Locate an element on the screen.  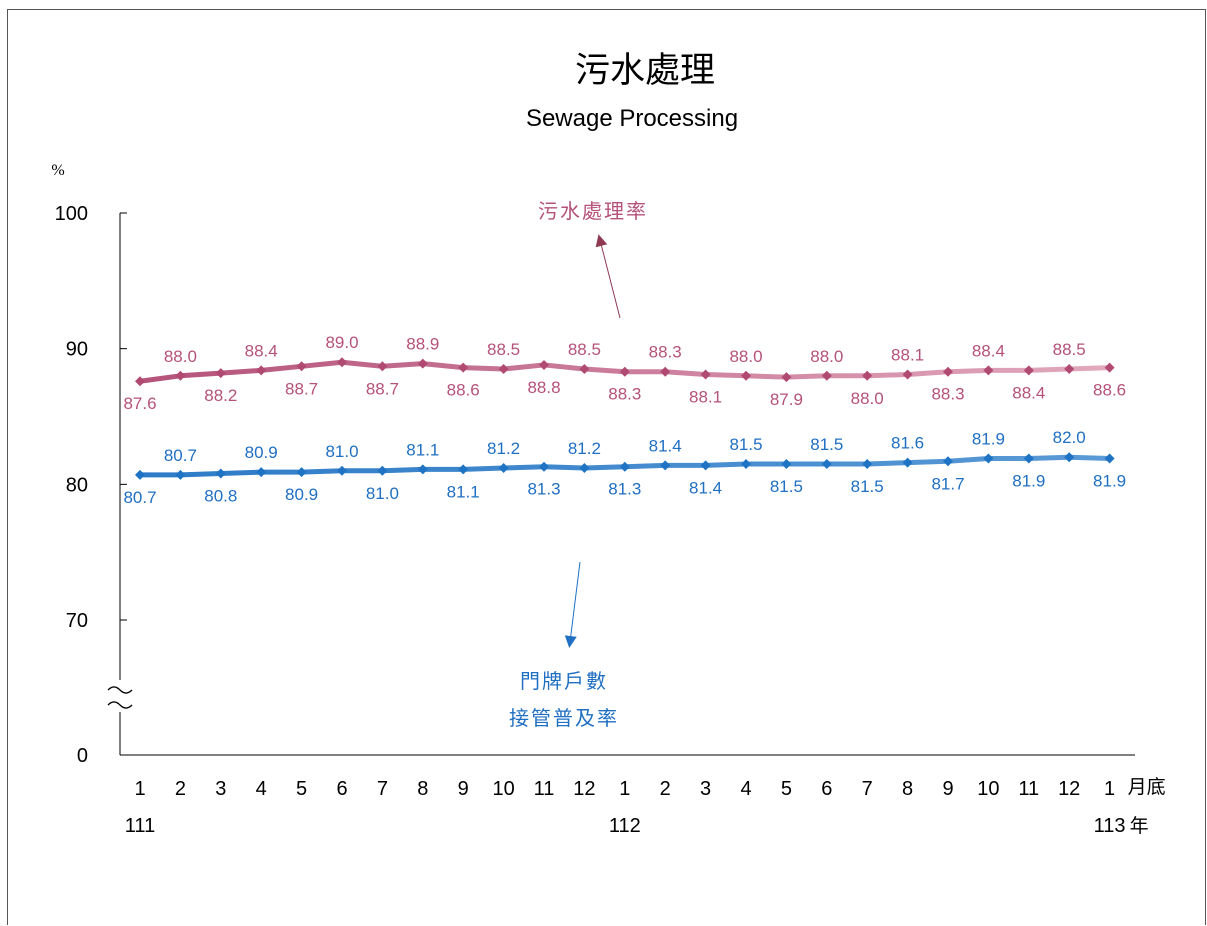
x-tick-label: 2 is located at coordinates (180, 789).